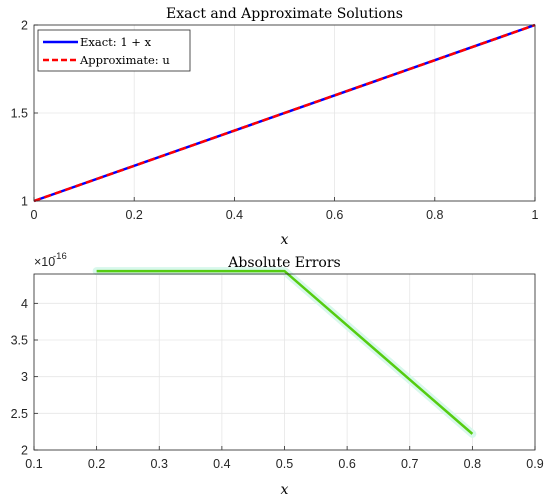 The image size is (550, 501). I want to click on top-x-tick-label: 0.2, so click(134, 215).